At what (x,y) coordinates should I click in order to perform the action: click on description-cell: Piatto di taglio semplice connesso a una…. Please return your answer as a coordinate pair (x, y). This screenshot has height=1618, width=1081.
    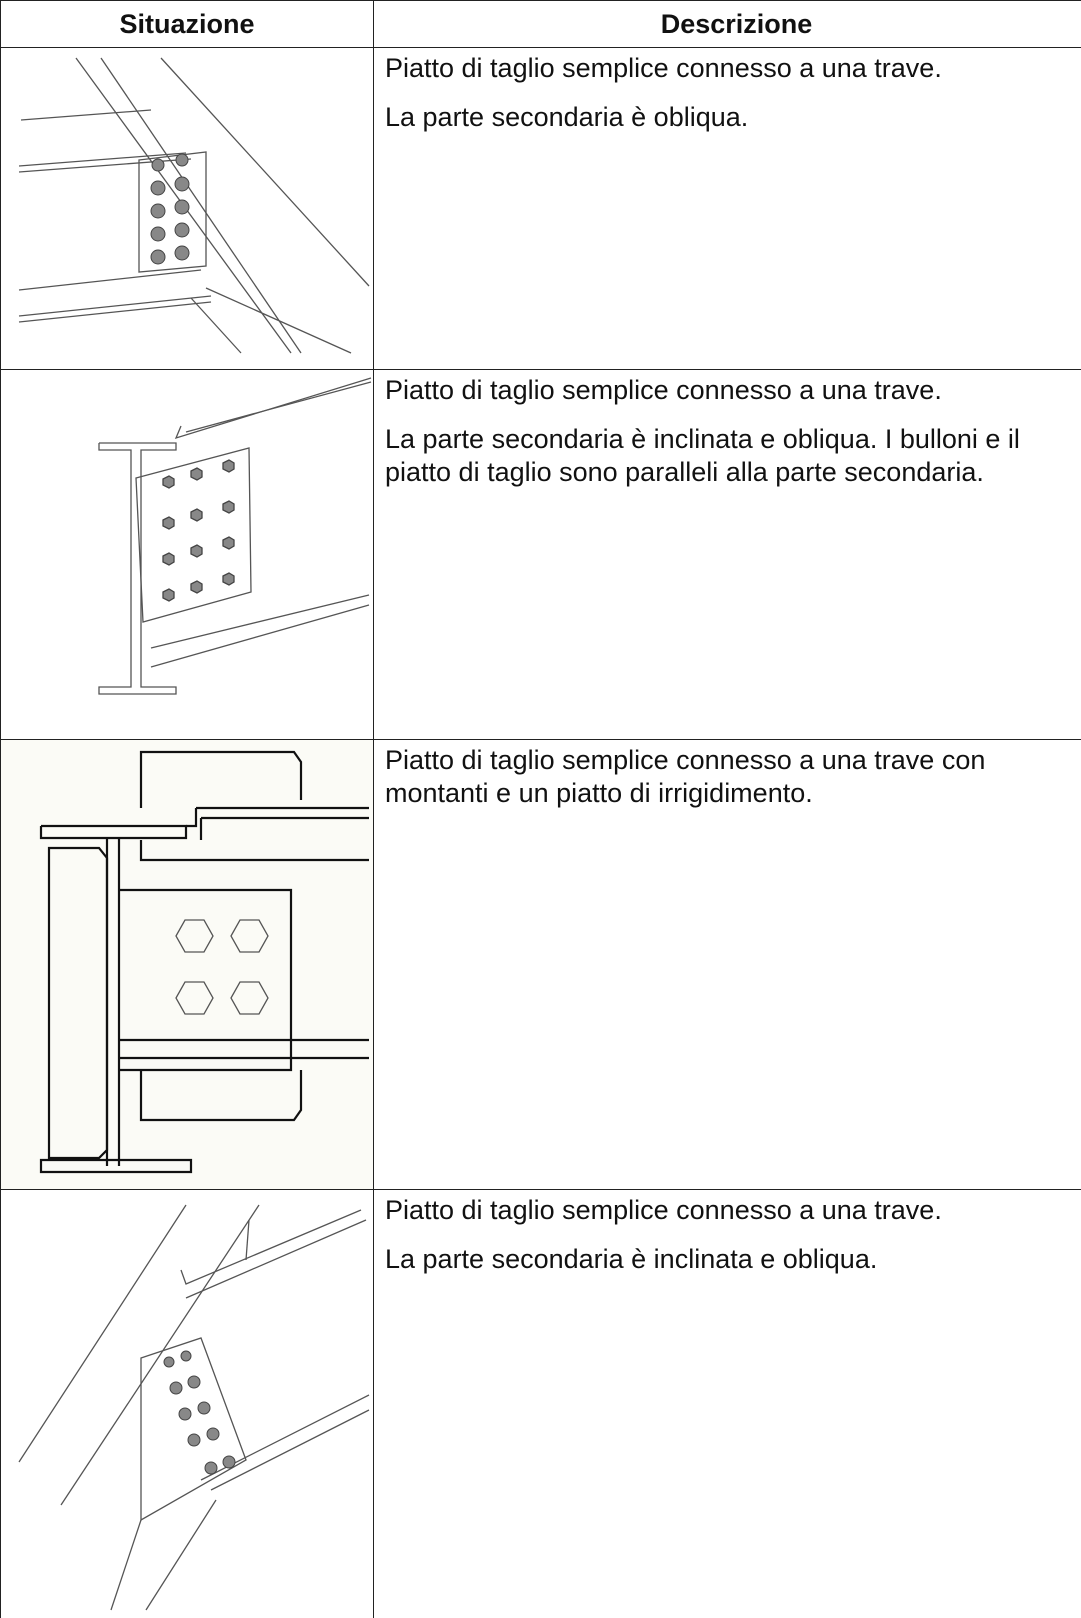
    Looking at the image, I should click on (727, 208).